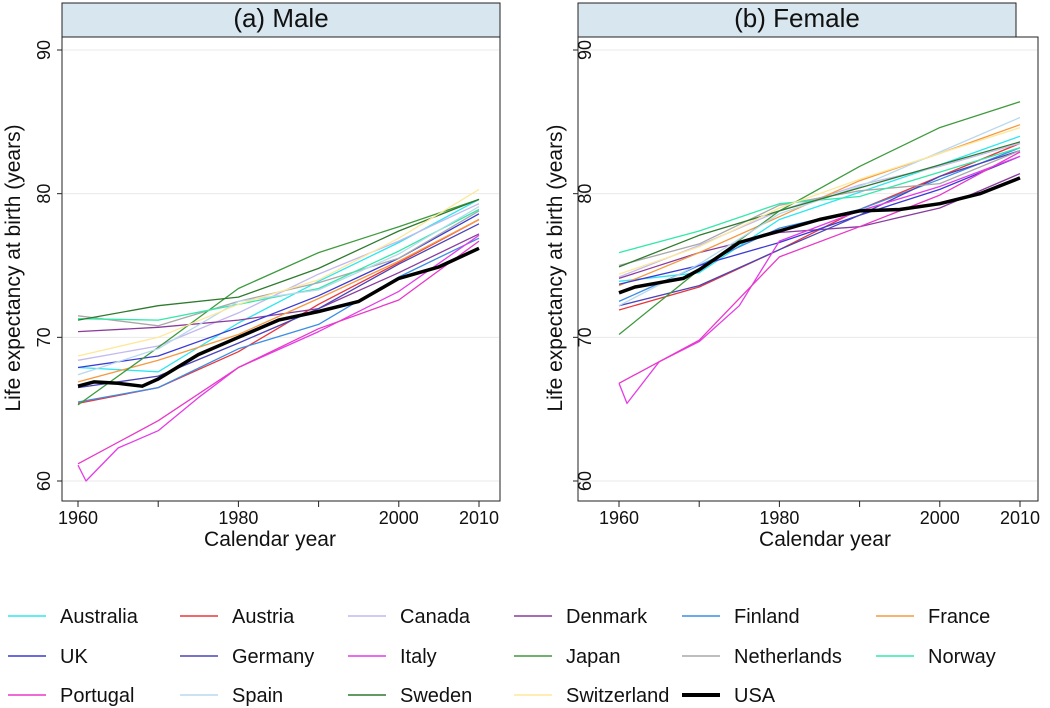  Describe the element at coordinates (257, 696) in the screenshot. I see `legend-label-spain: Spain` at that location.